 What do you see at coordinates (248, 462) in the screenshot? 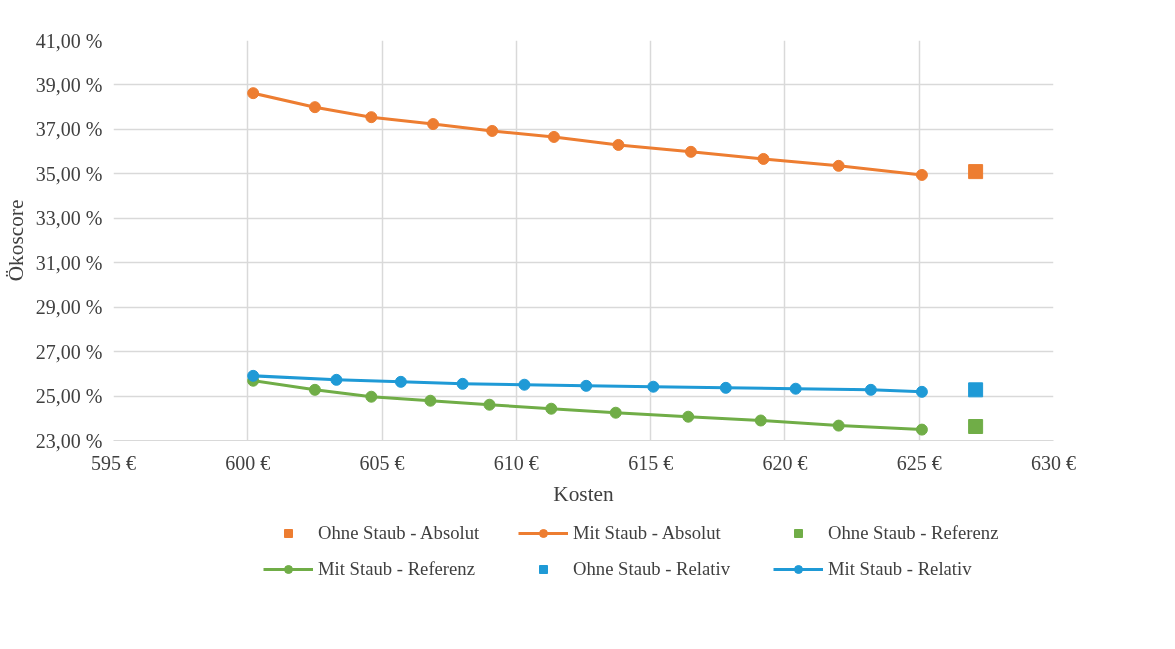
I see `x-tick-label: 600 €` at bounding box center [248, 462].